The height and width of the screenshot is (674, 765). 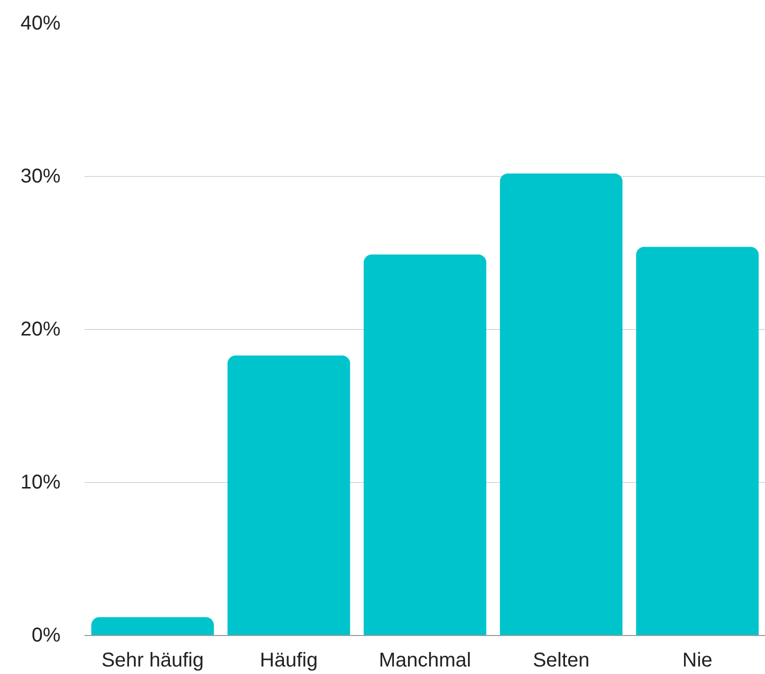 I want to click on y-tick-label: 40%, so click(x=40, y=23).